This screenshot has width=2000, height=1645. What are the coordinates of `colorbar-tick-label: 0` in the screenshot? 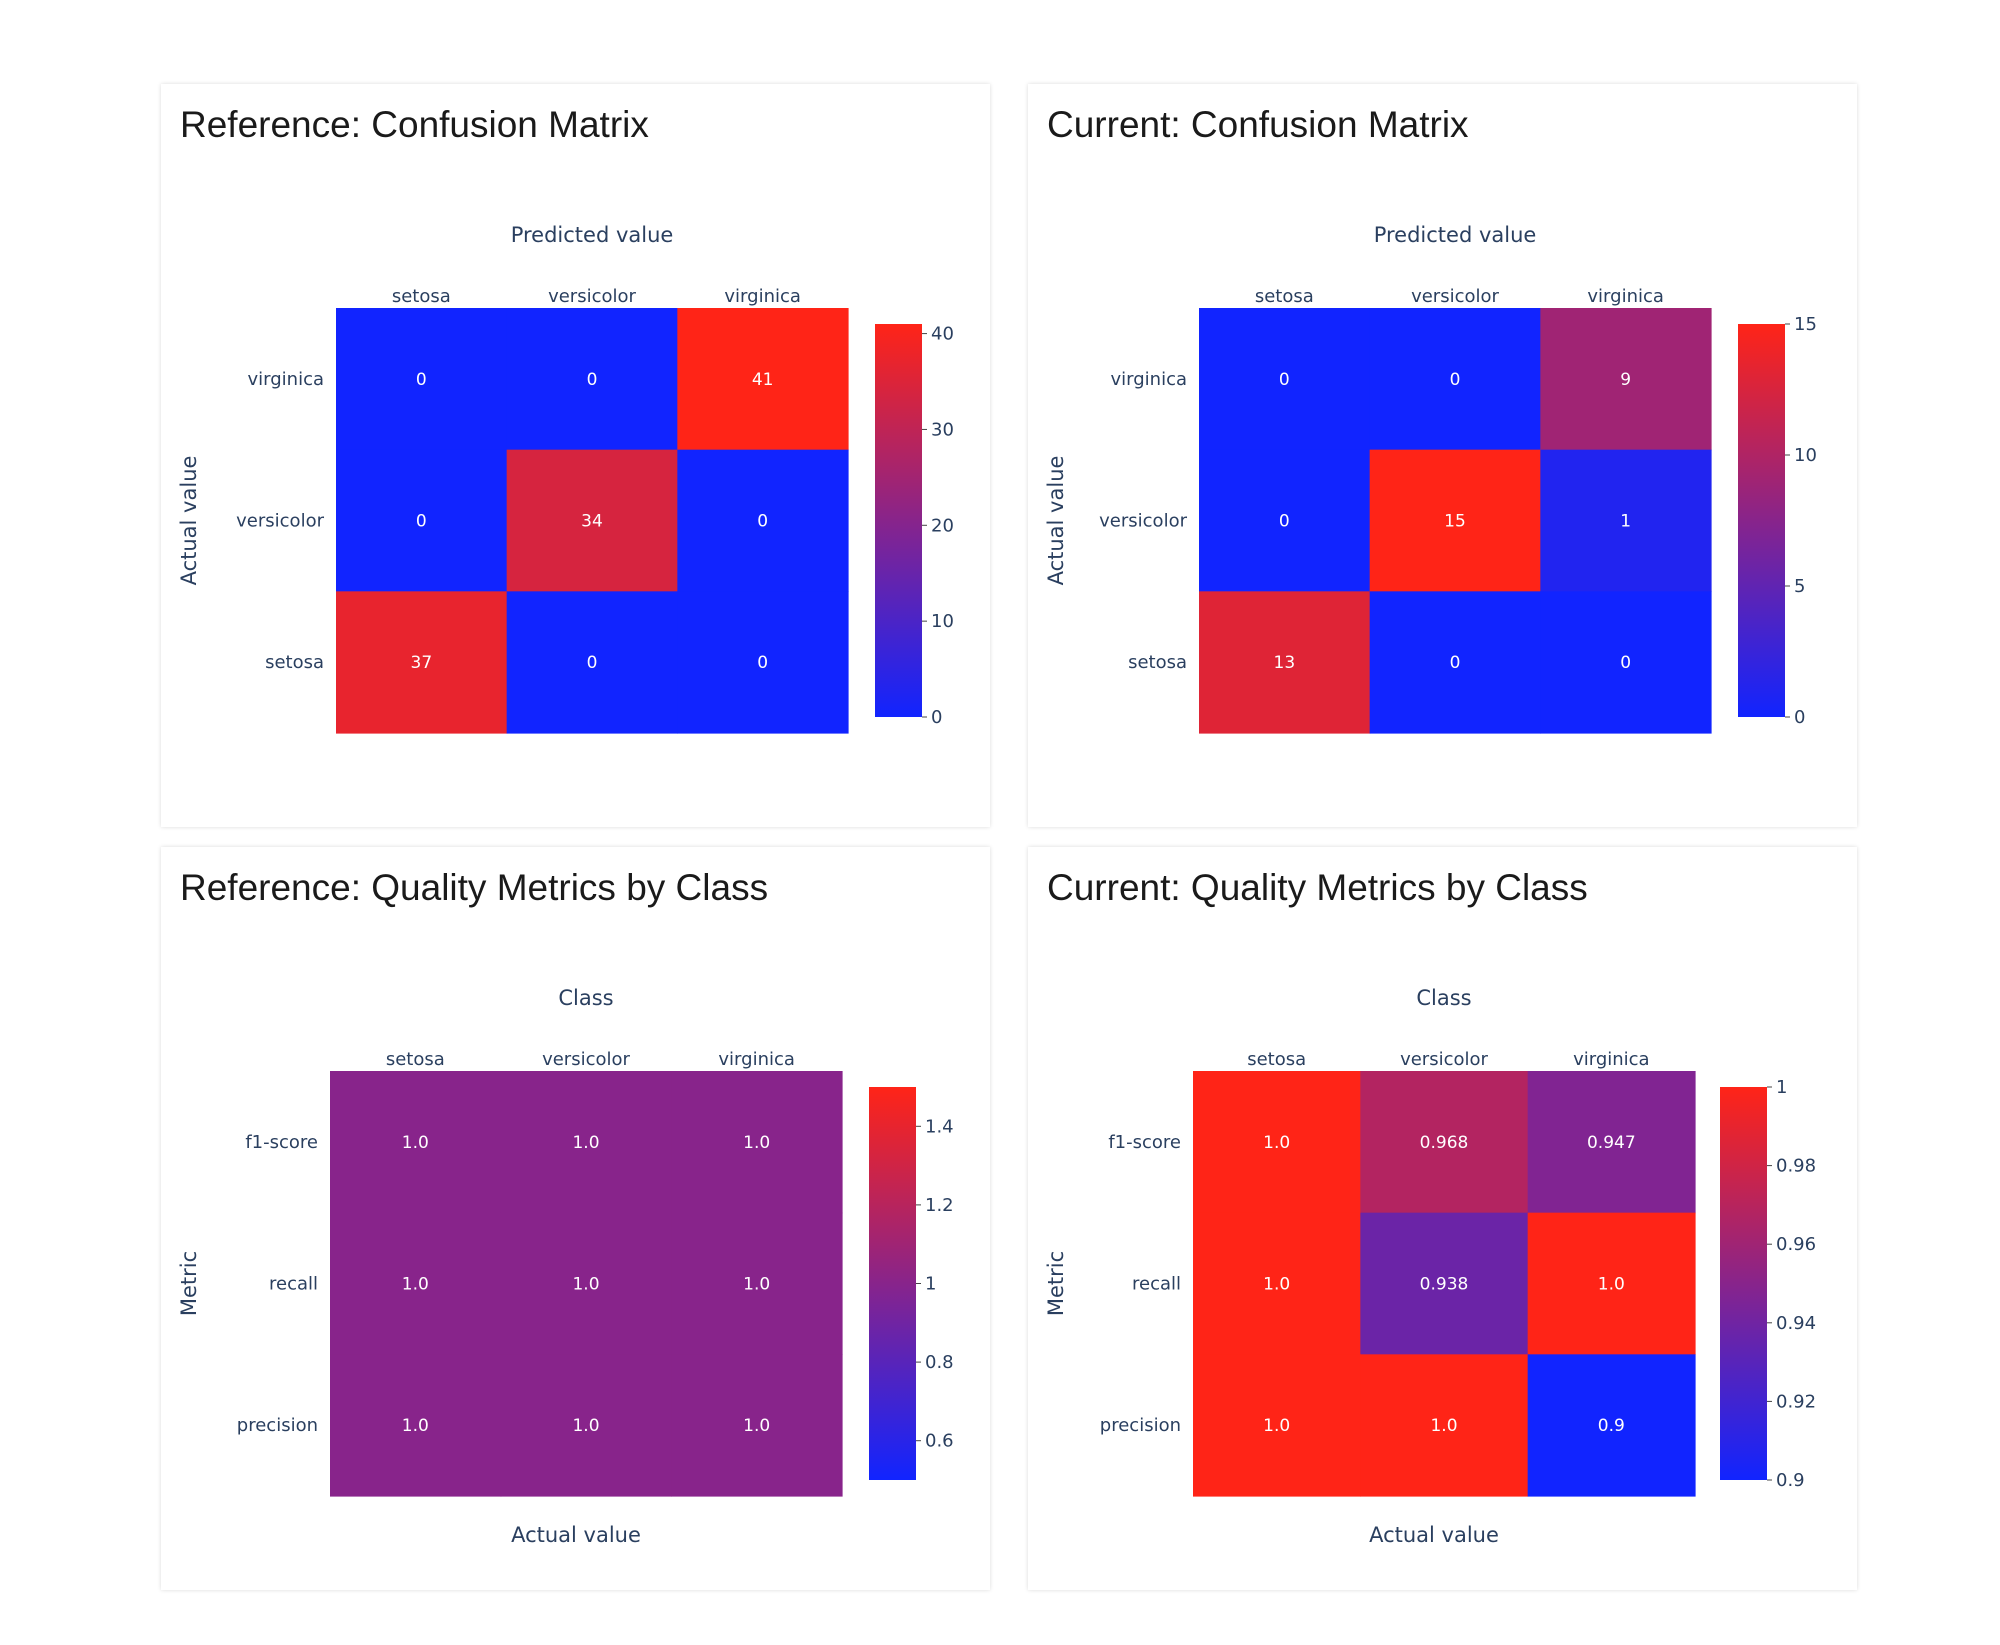 It's located at (1799, 717).